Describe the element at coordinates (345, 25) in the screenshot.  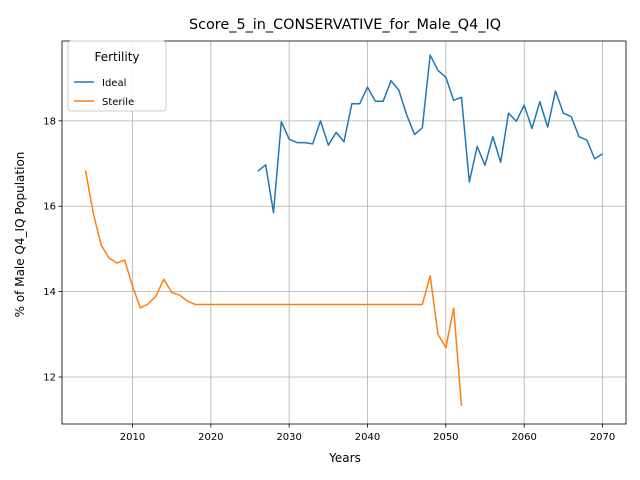
I see `chart-title: Score_5_in_CONSERVATIVE_for_Male_Q4_IQ` at that location.